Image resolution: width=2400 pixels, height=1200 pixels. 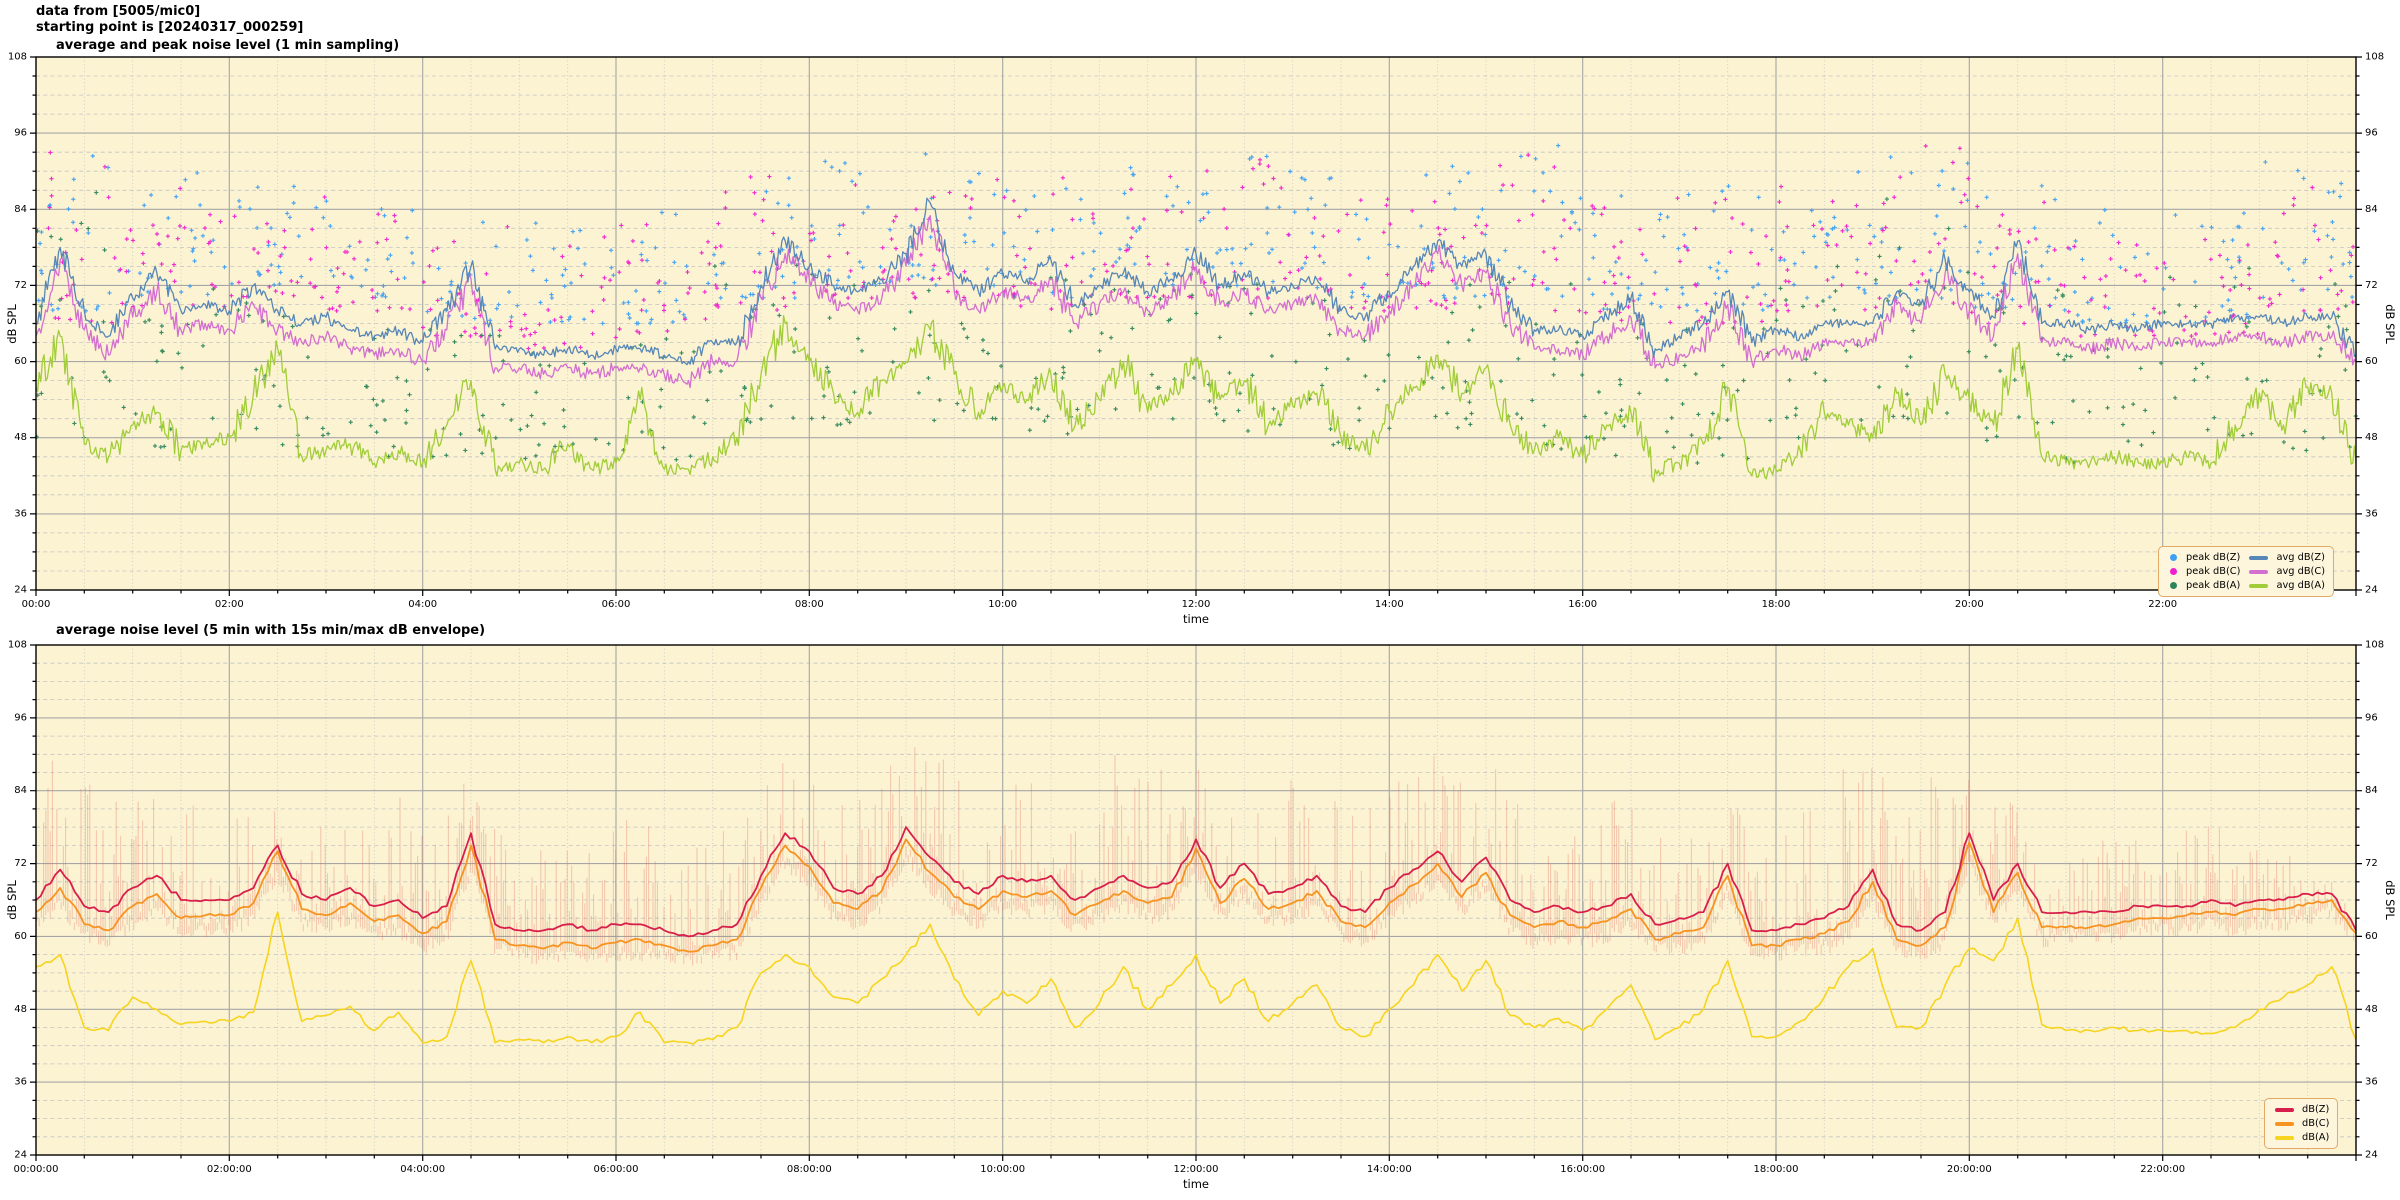 I want to click on x-tick-label: 16:00:00, so click(x=1582, y=1169).